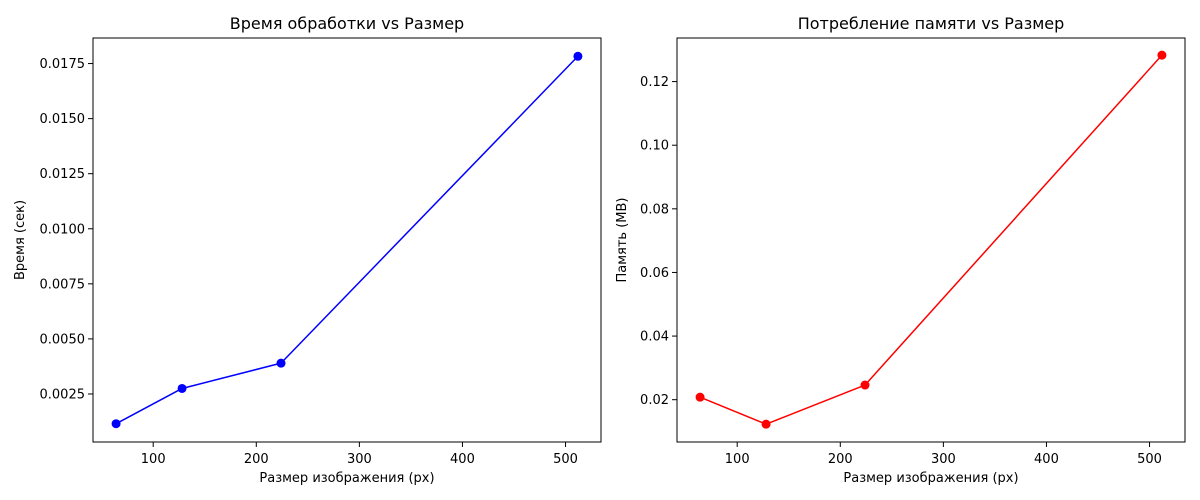  I want to click on y-tick-label: 0.0150, so click(63, 119).